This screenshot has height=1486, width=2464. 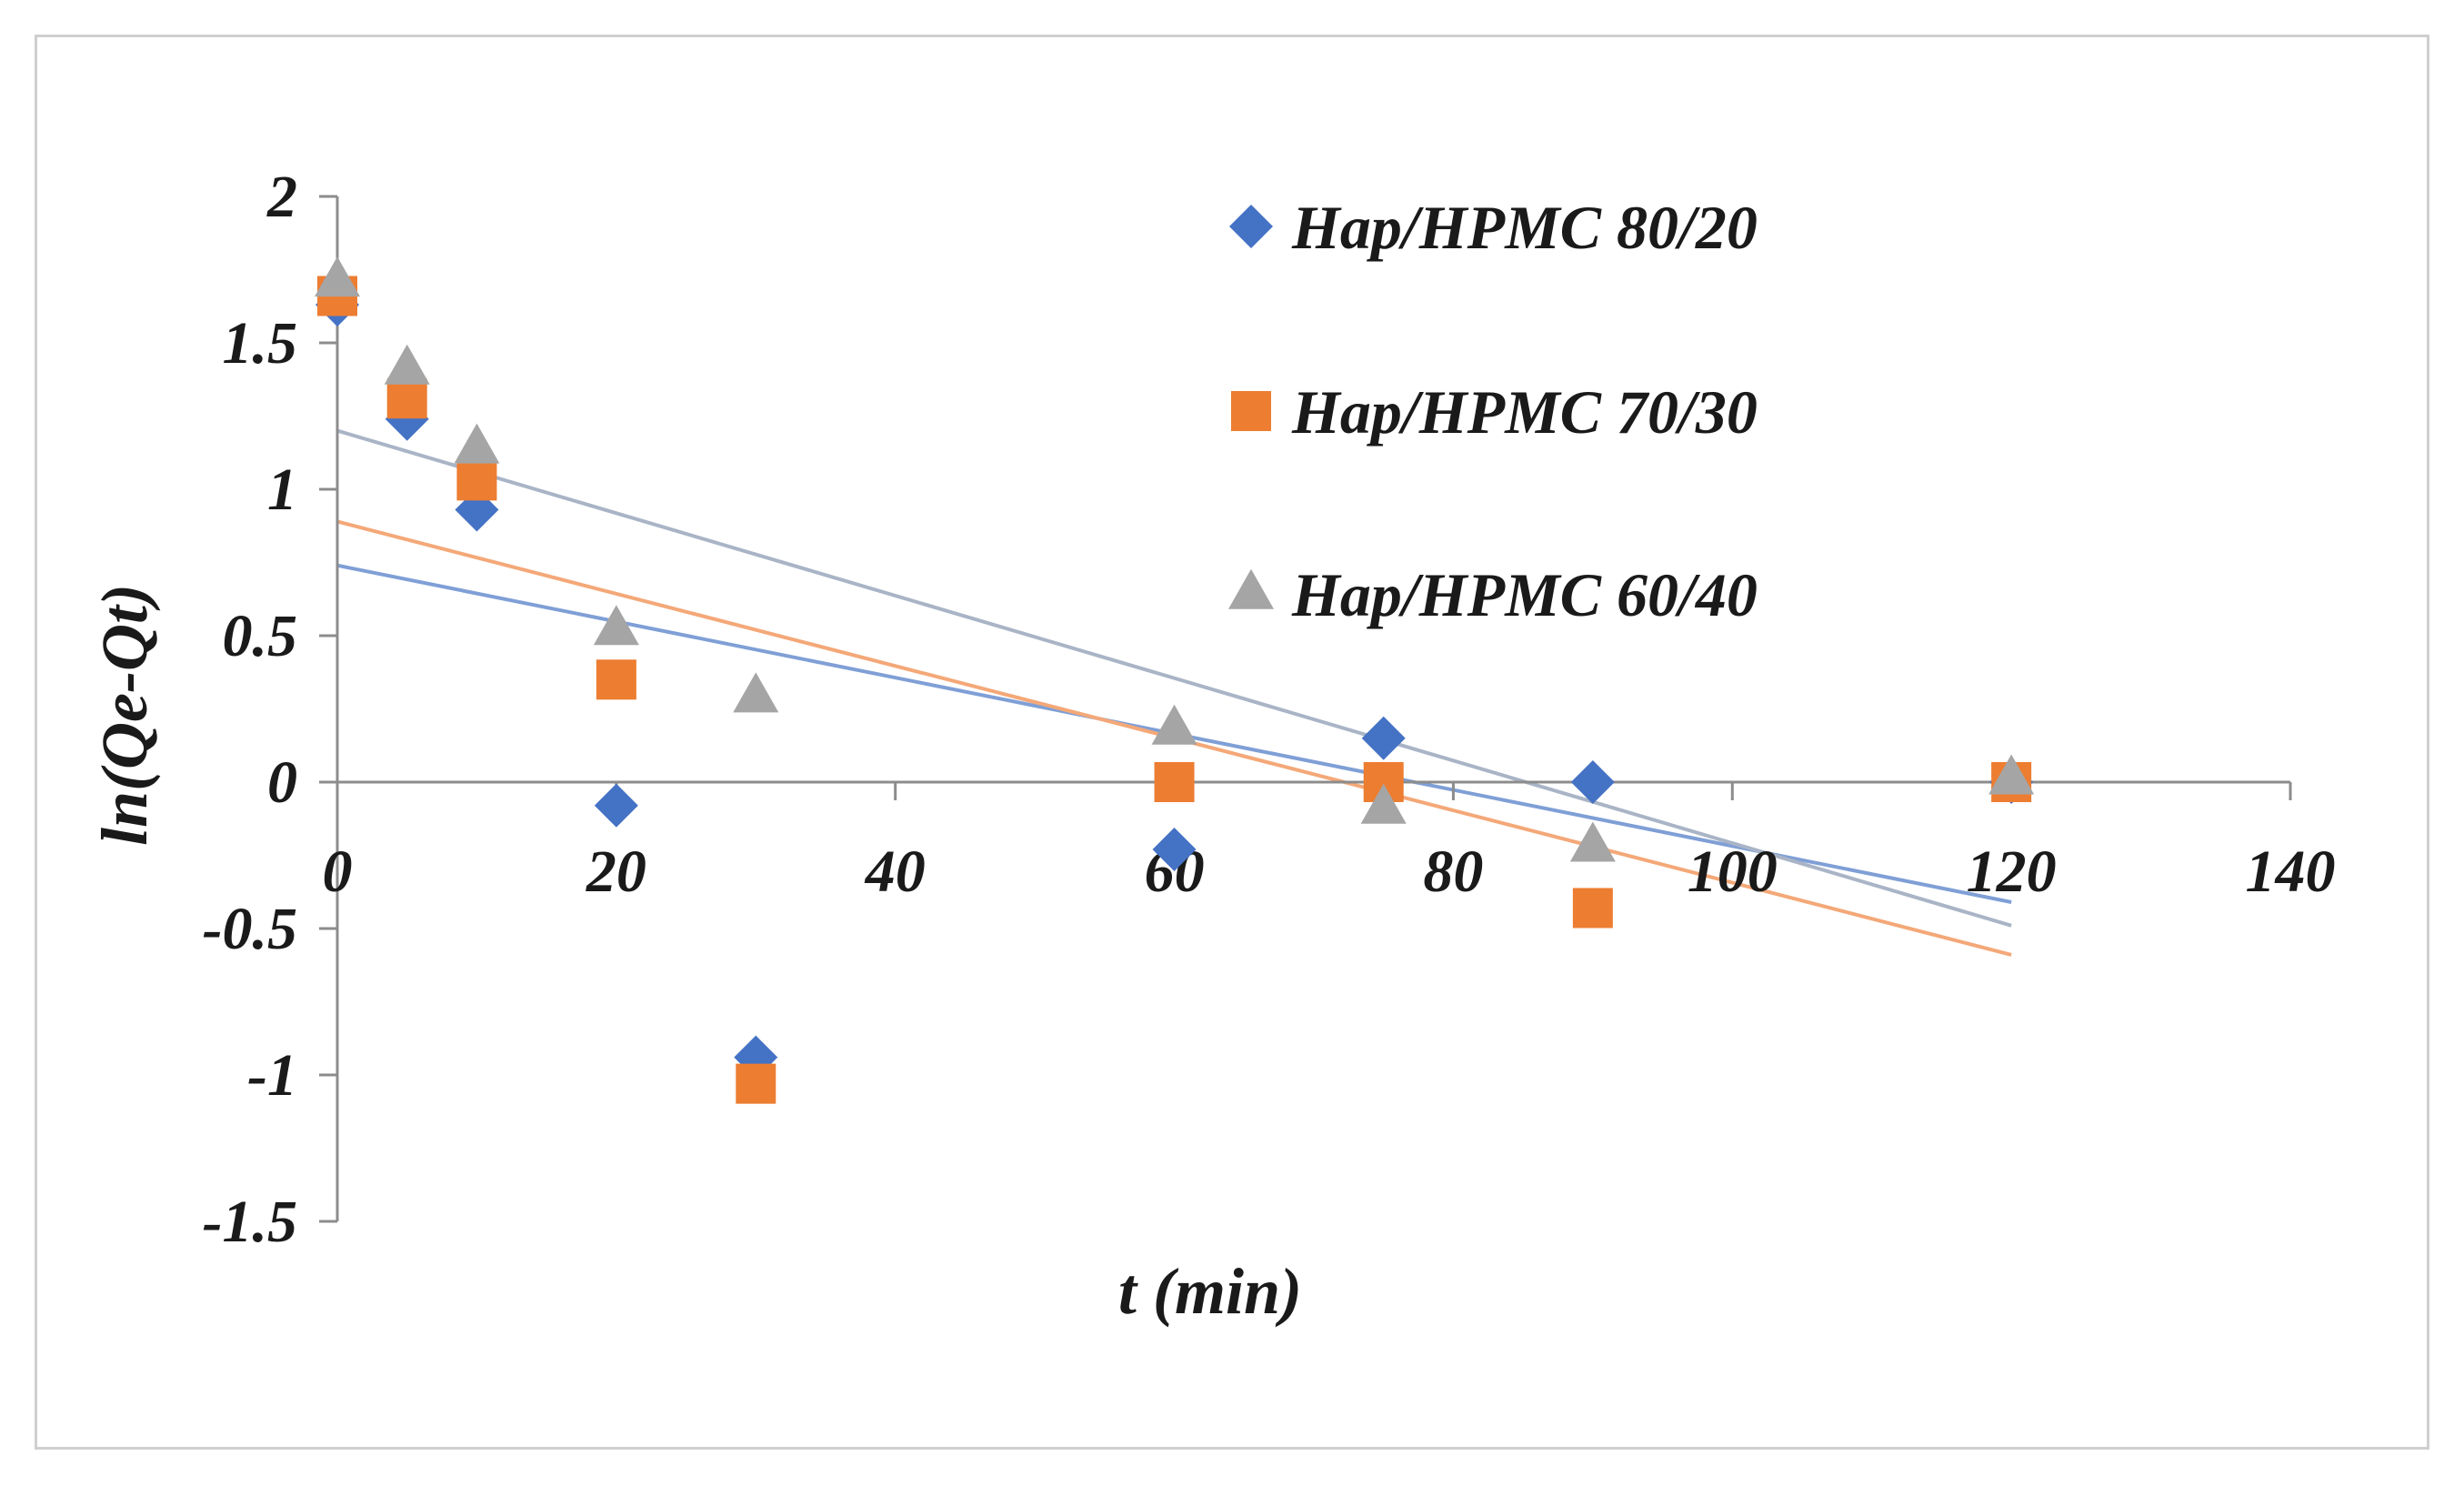 I want to click on legend-label-3: Hap/HPMC 60/40, so click(x=1525, y=594).